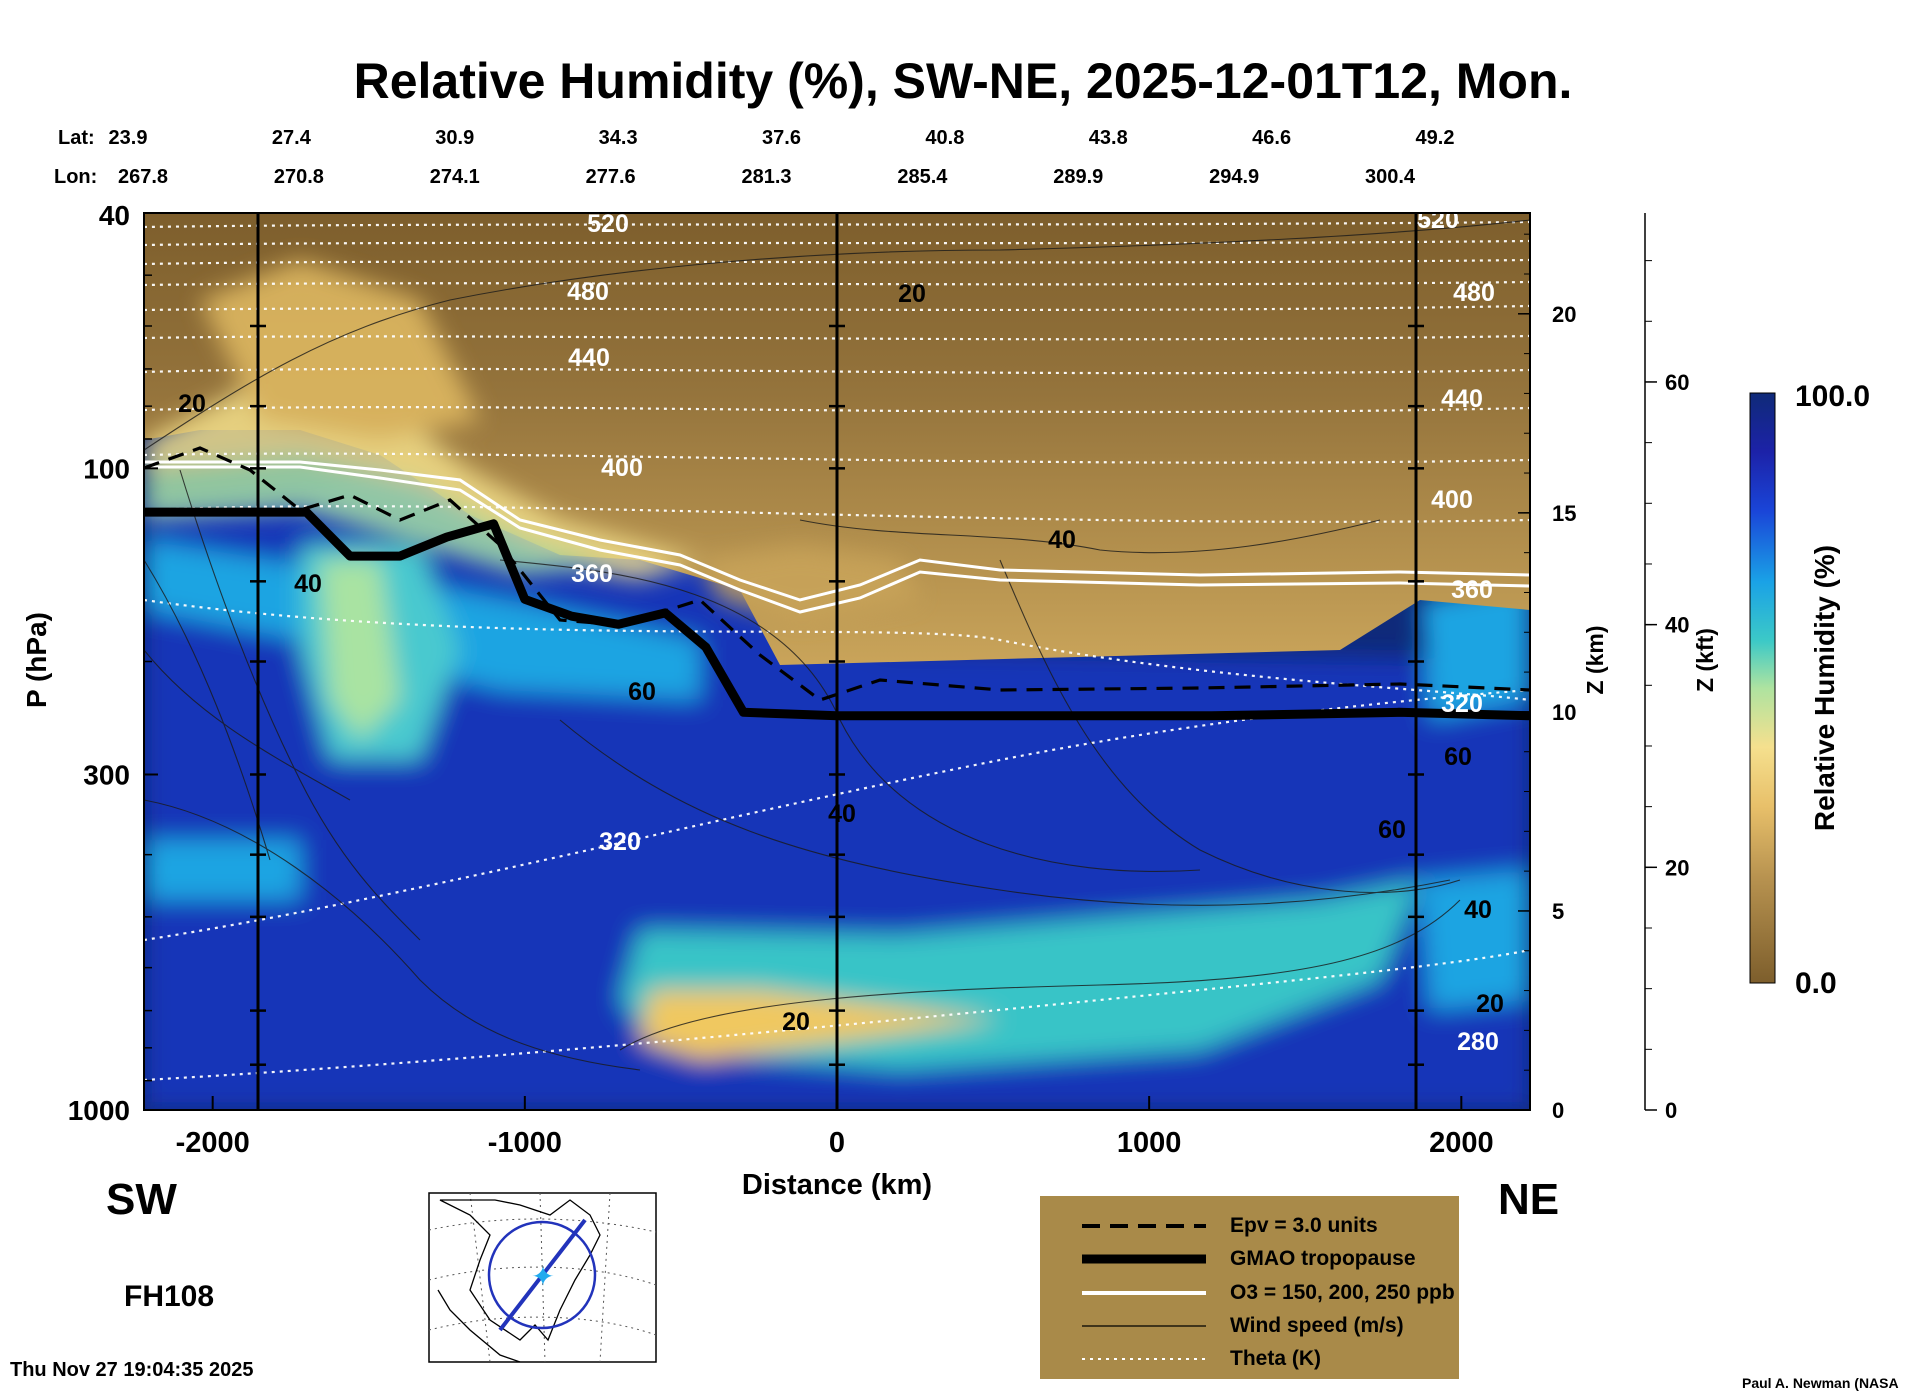  What do you see at coordinates (1149, 1143) in the screenshot?
I see `x-tick-label: 1000` at bounding box center [1149, 1143].